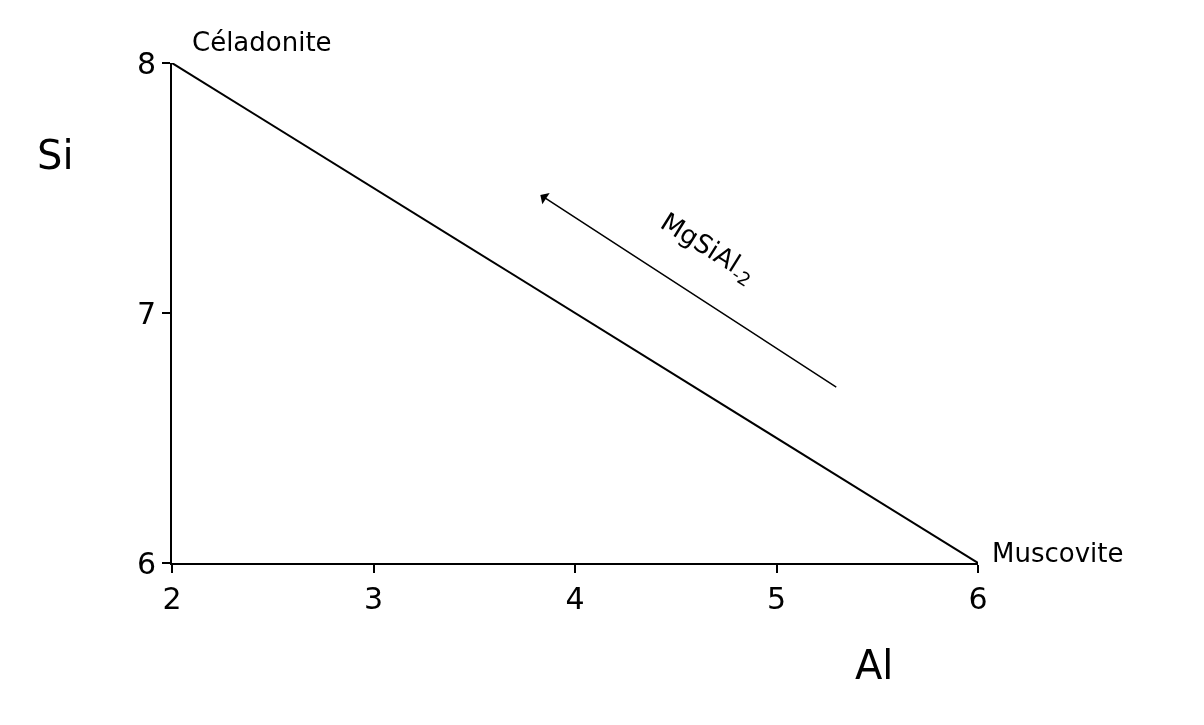 This screenshot has width=1204, height=725. What do you see at coordinates (776, 598) in the screenshot?
I see `x-tick-label: 5` at bounding box center [776, 598].